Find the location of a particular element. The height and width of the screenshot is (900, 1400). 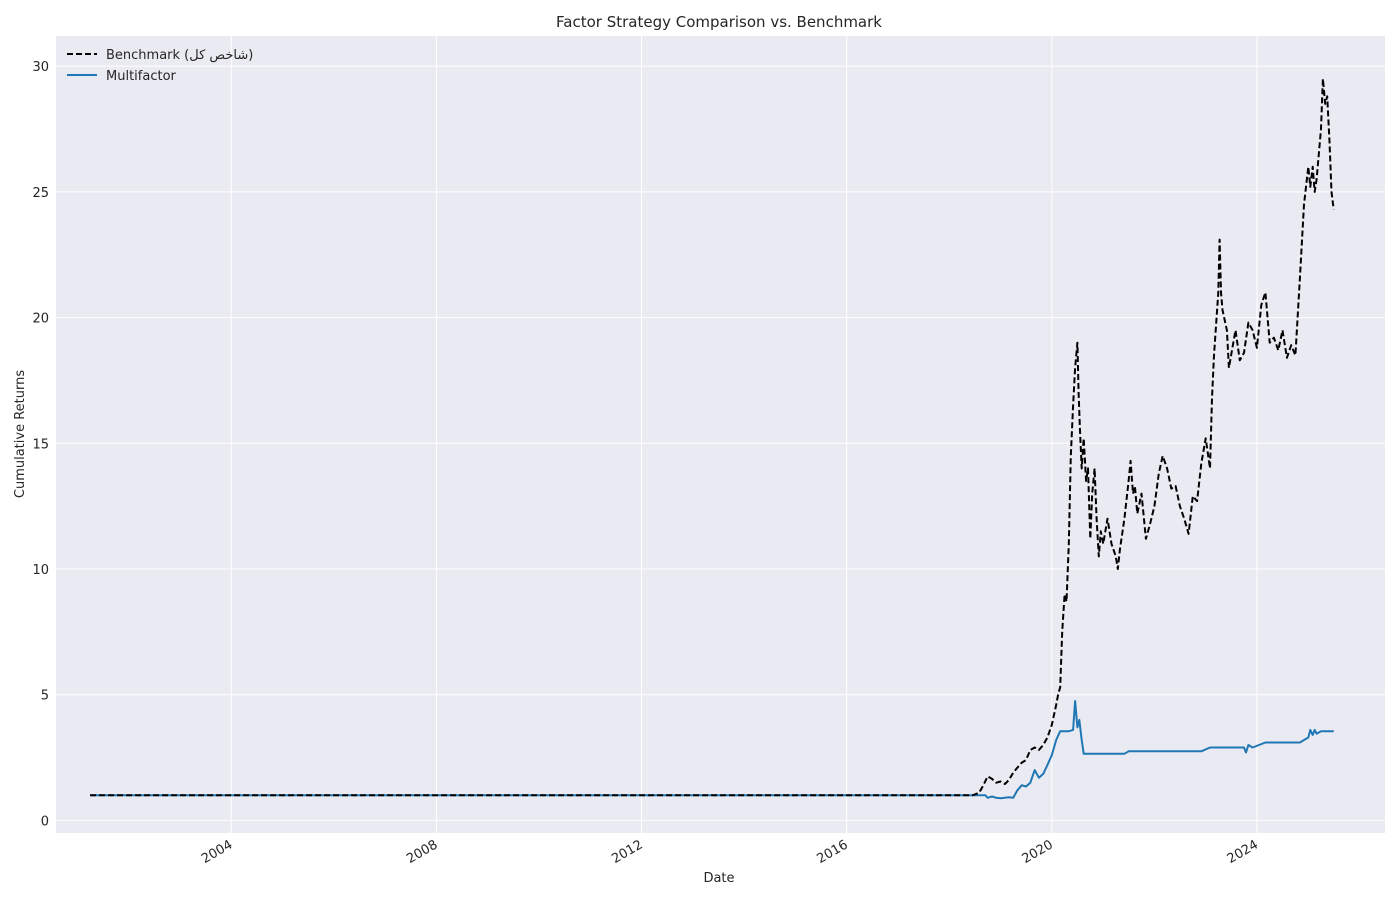

legend: Benchmark (شاخص کل) Multifactor is located at coordinates (160, 66).